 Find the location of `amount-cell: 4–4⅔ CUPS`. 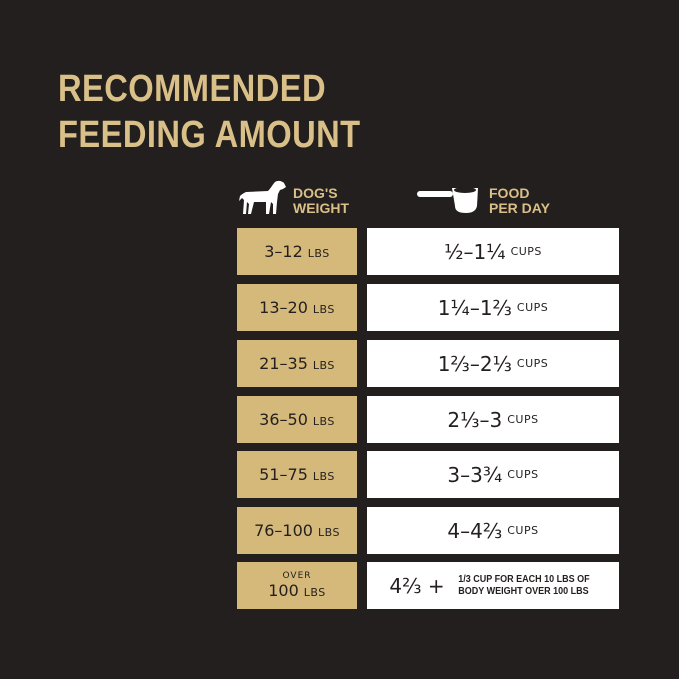

amount-cell: 4–4⅔ CUPS is located at coordinates (493, 530).